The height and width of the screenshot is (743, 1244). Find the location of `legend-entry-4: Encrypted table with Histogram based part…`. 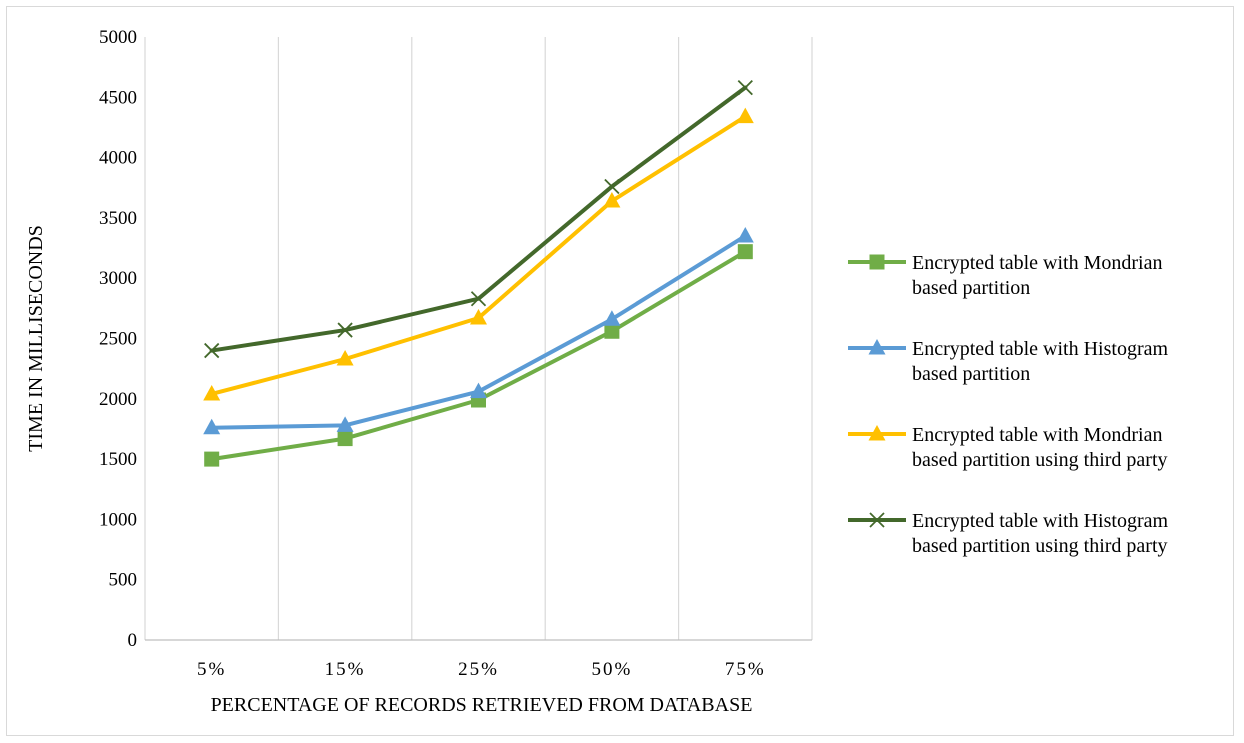

legend-entry-4: Encrypted table with Histogram based part… is located at coordinates (1008, 533).